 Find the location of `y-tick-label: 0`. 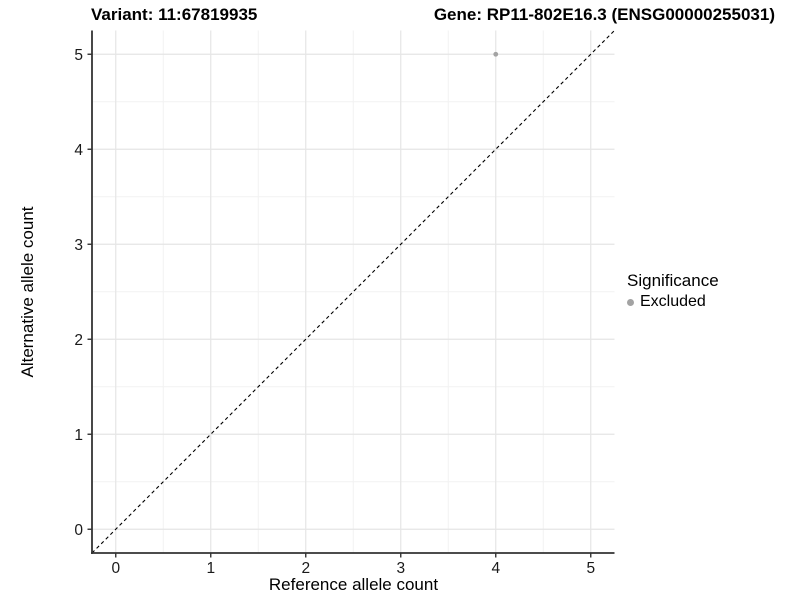

y-tick-label: 0 is located at coordinates (78, 530).